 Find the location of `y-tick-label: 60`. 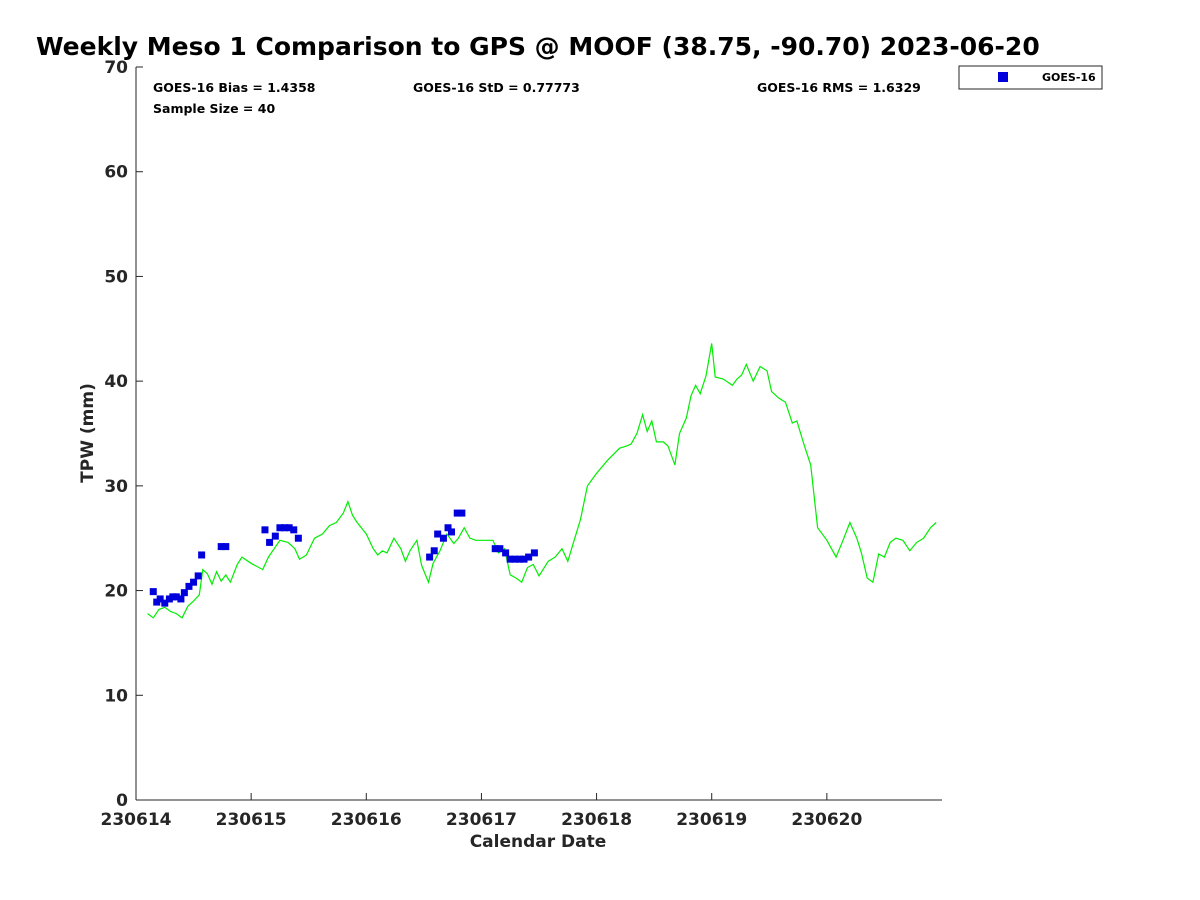

y-tick-label: 60 is located at coordinates (116, 173).